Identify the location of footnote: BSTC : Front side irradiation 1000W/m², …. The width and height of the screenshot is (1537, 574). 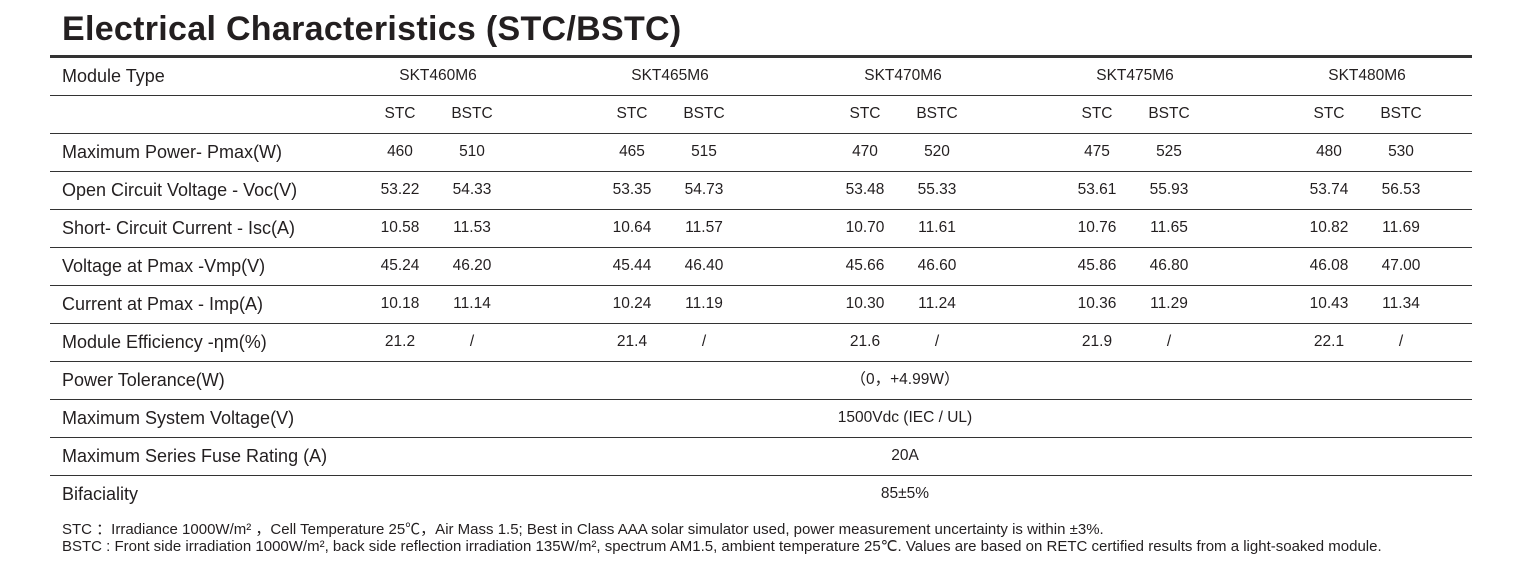
(722, 546).